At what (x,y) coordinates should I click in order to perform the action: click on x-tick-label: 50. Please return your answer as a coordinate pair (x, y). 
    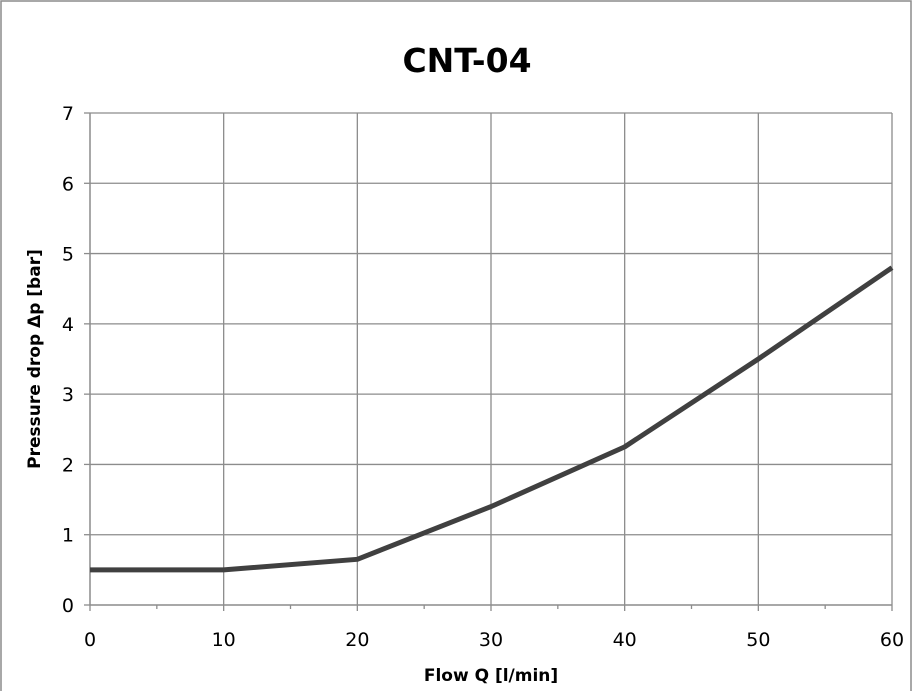
    Looking at the image, I should click on (758, 640).